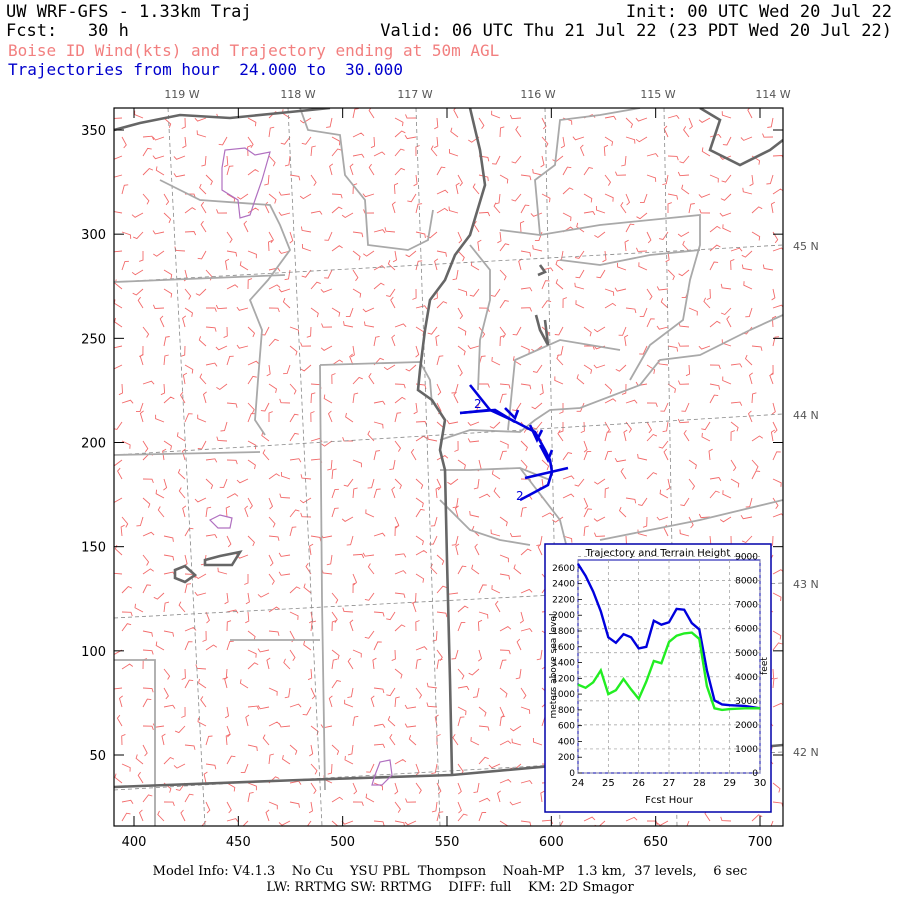  What do you see at coordinates (563, 679) in the screenshot?
I see `inset-left-tick-label: 1200` at bounding box center [563, 679].